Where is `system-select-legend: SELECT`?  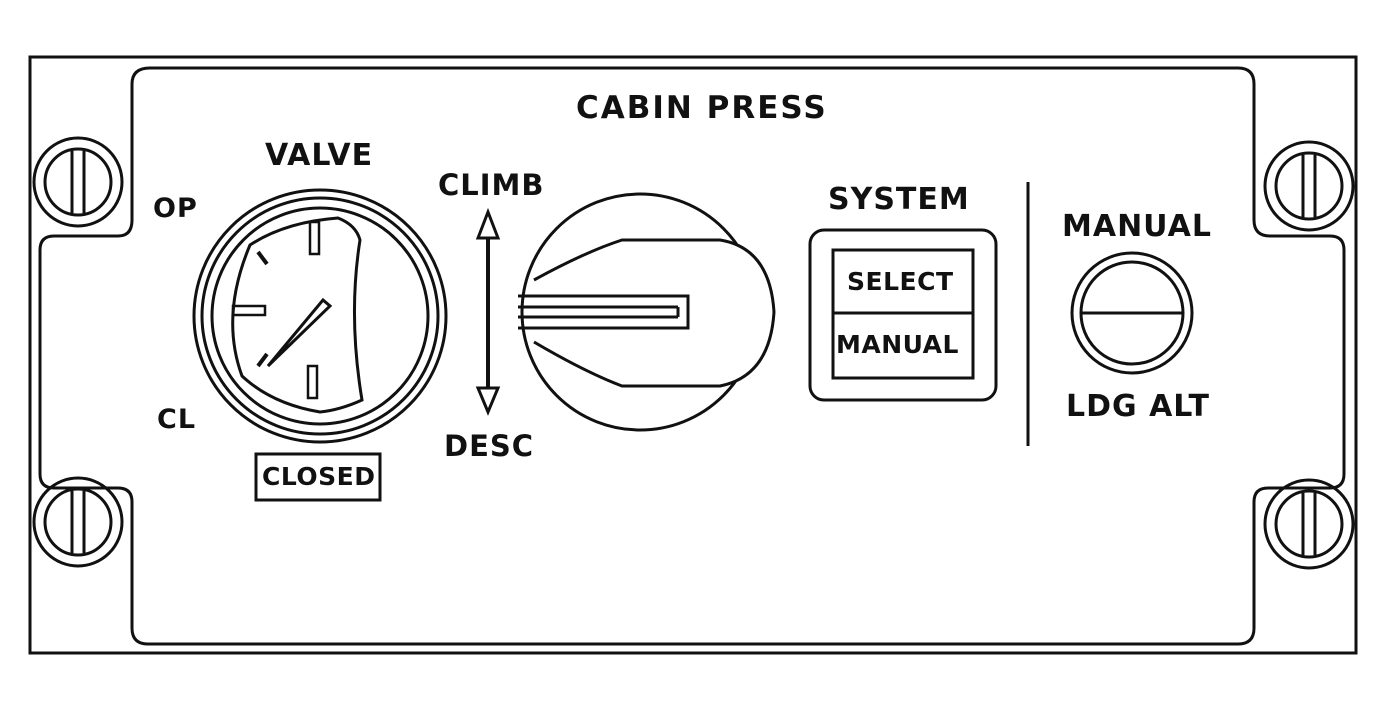 system-select-legend: SELECT is located at coordinates (900, 281).